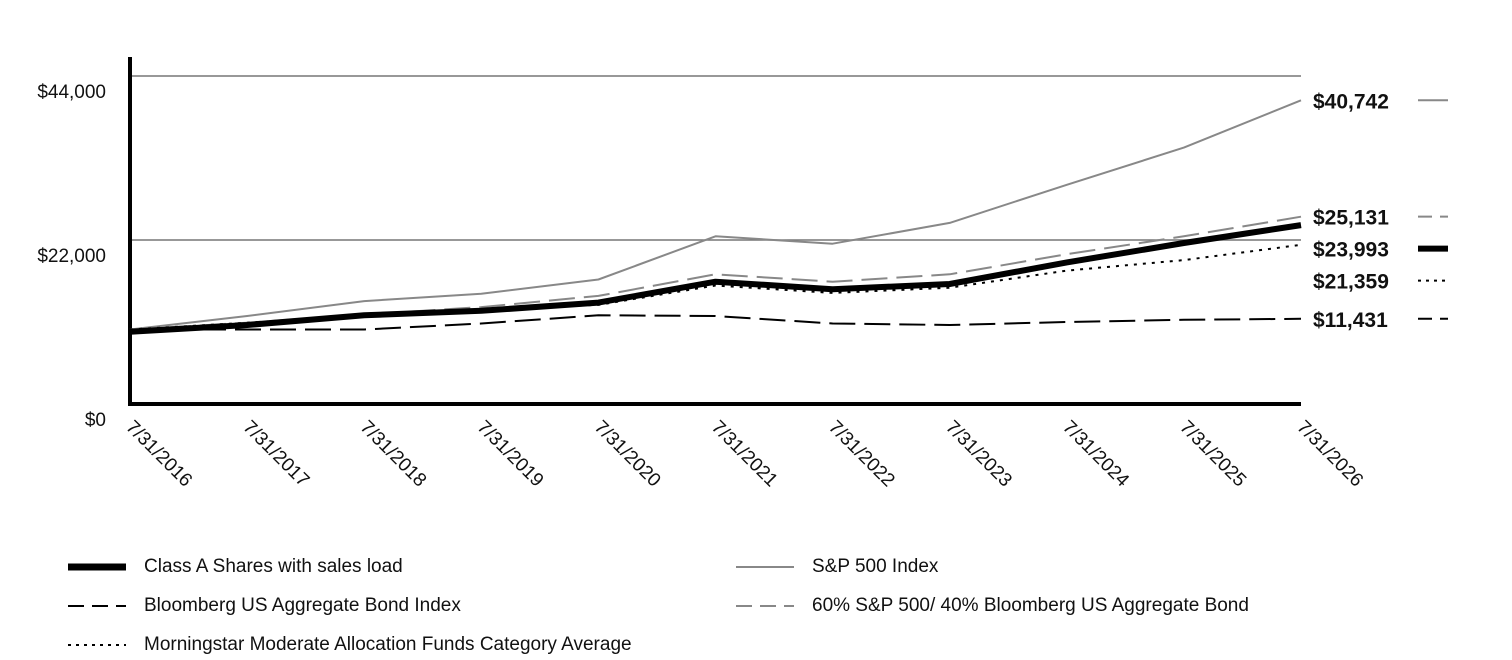 The image size is (1512, 660). I want to click on y-tick-label: $22,000, so click(71, 256).